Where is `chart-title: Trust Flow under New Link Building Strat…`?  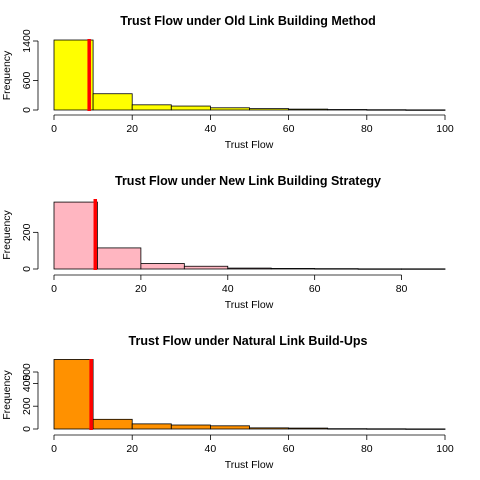
chart-title: Trust Flow under New Link Building Strat… is located at coordinates (248, 181).